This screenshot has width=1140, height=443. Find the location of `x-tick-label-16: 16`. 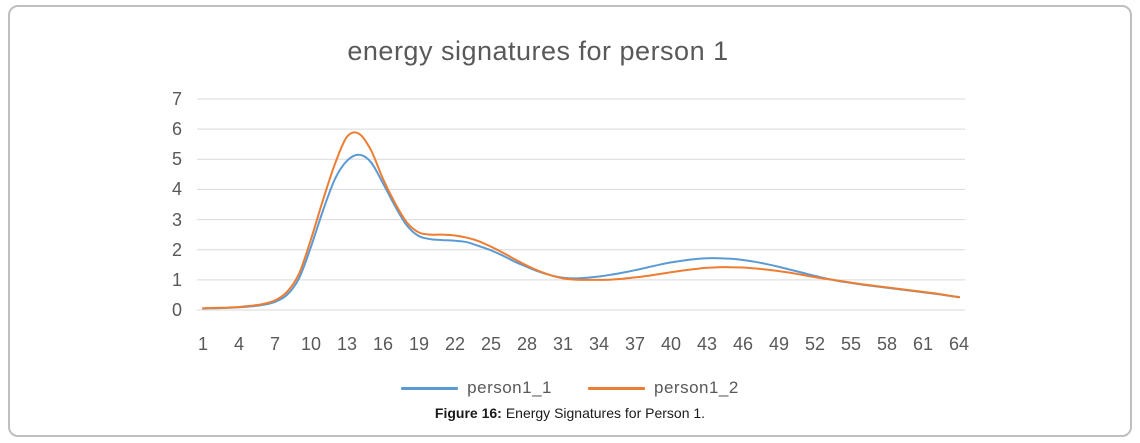

x-tick-label-16: 16 is located at coordinates (383, 344).